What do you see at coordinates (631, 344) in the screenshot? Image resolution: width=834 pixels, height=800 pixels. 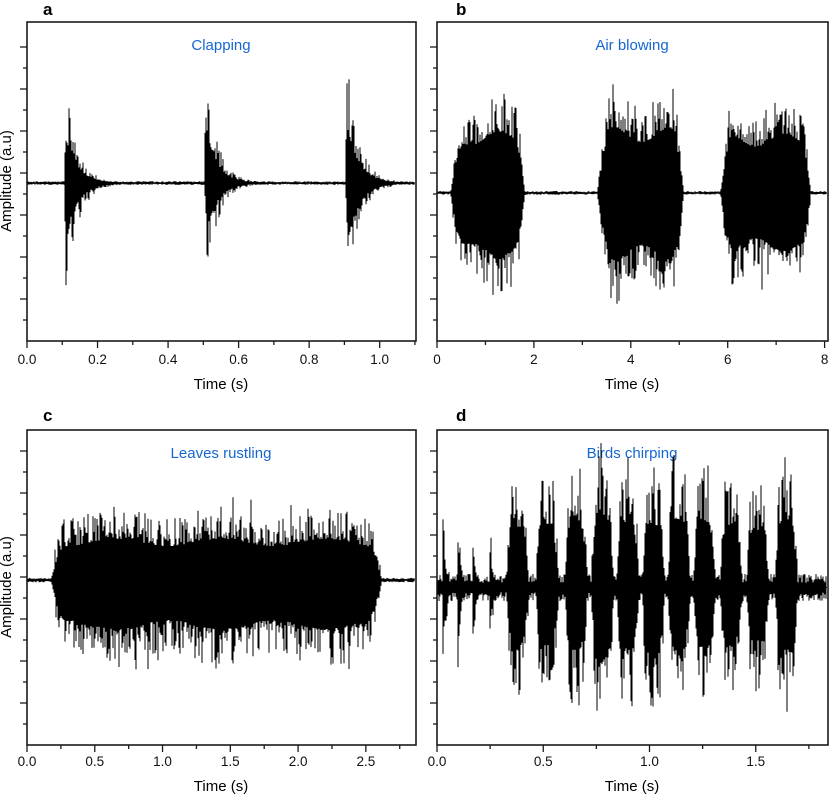 I see `x-axis-ticks-b` at bounding box center [631, 344].